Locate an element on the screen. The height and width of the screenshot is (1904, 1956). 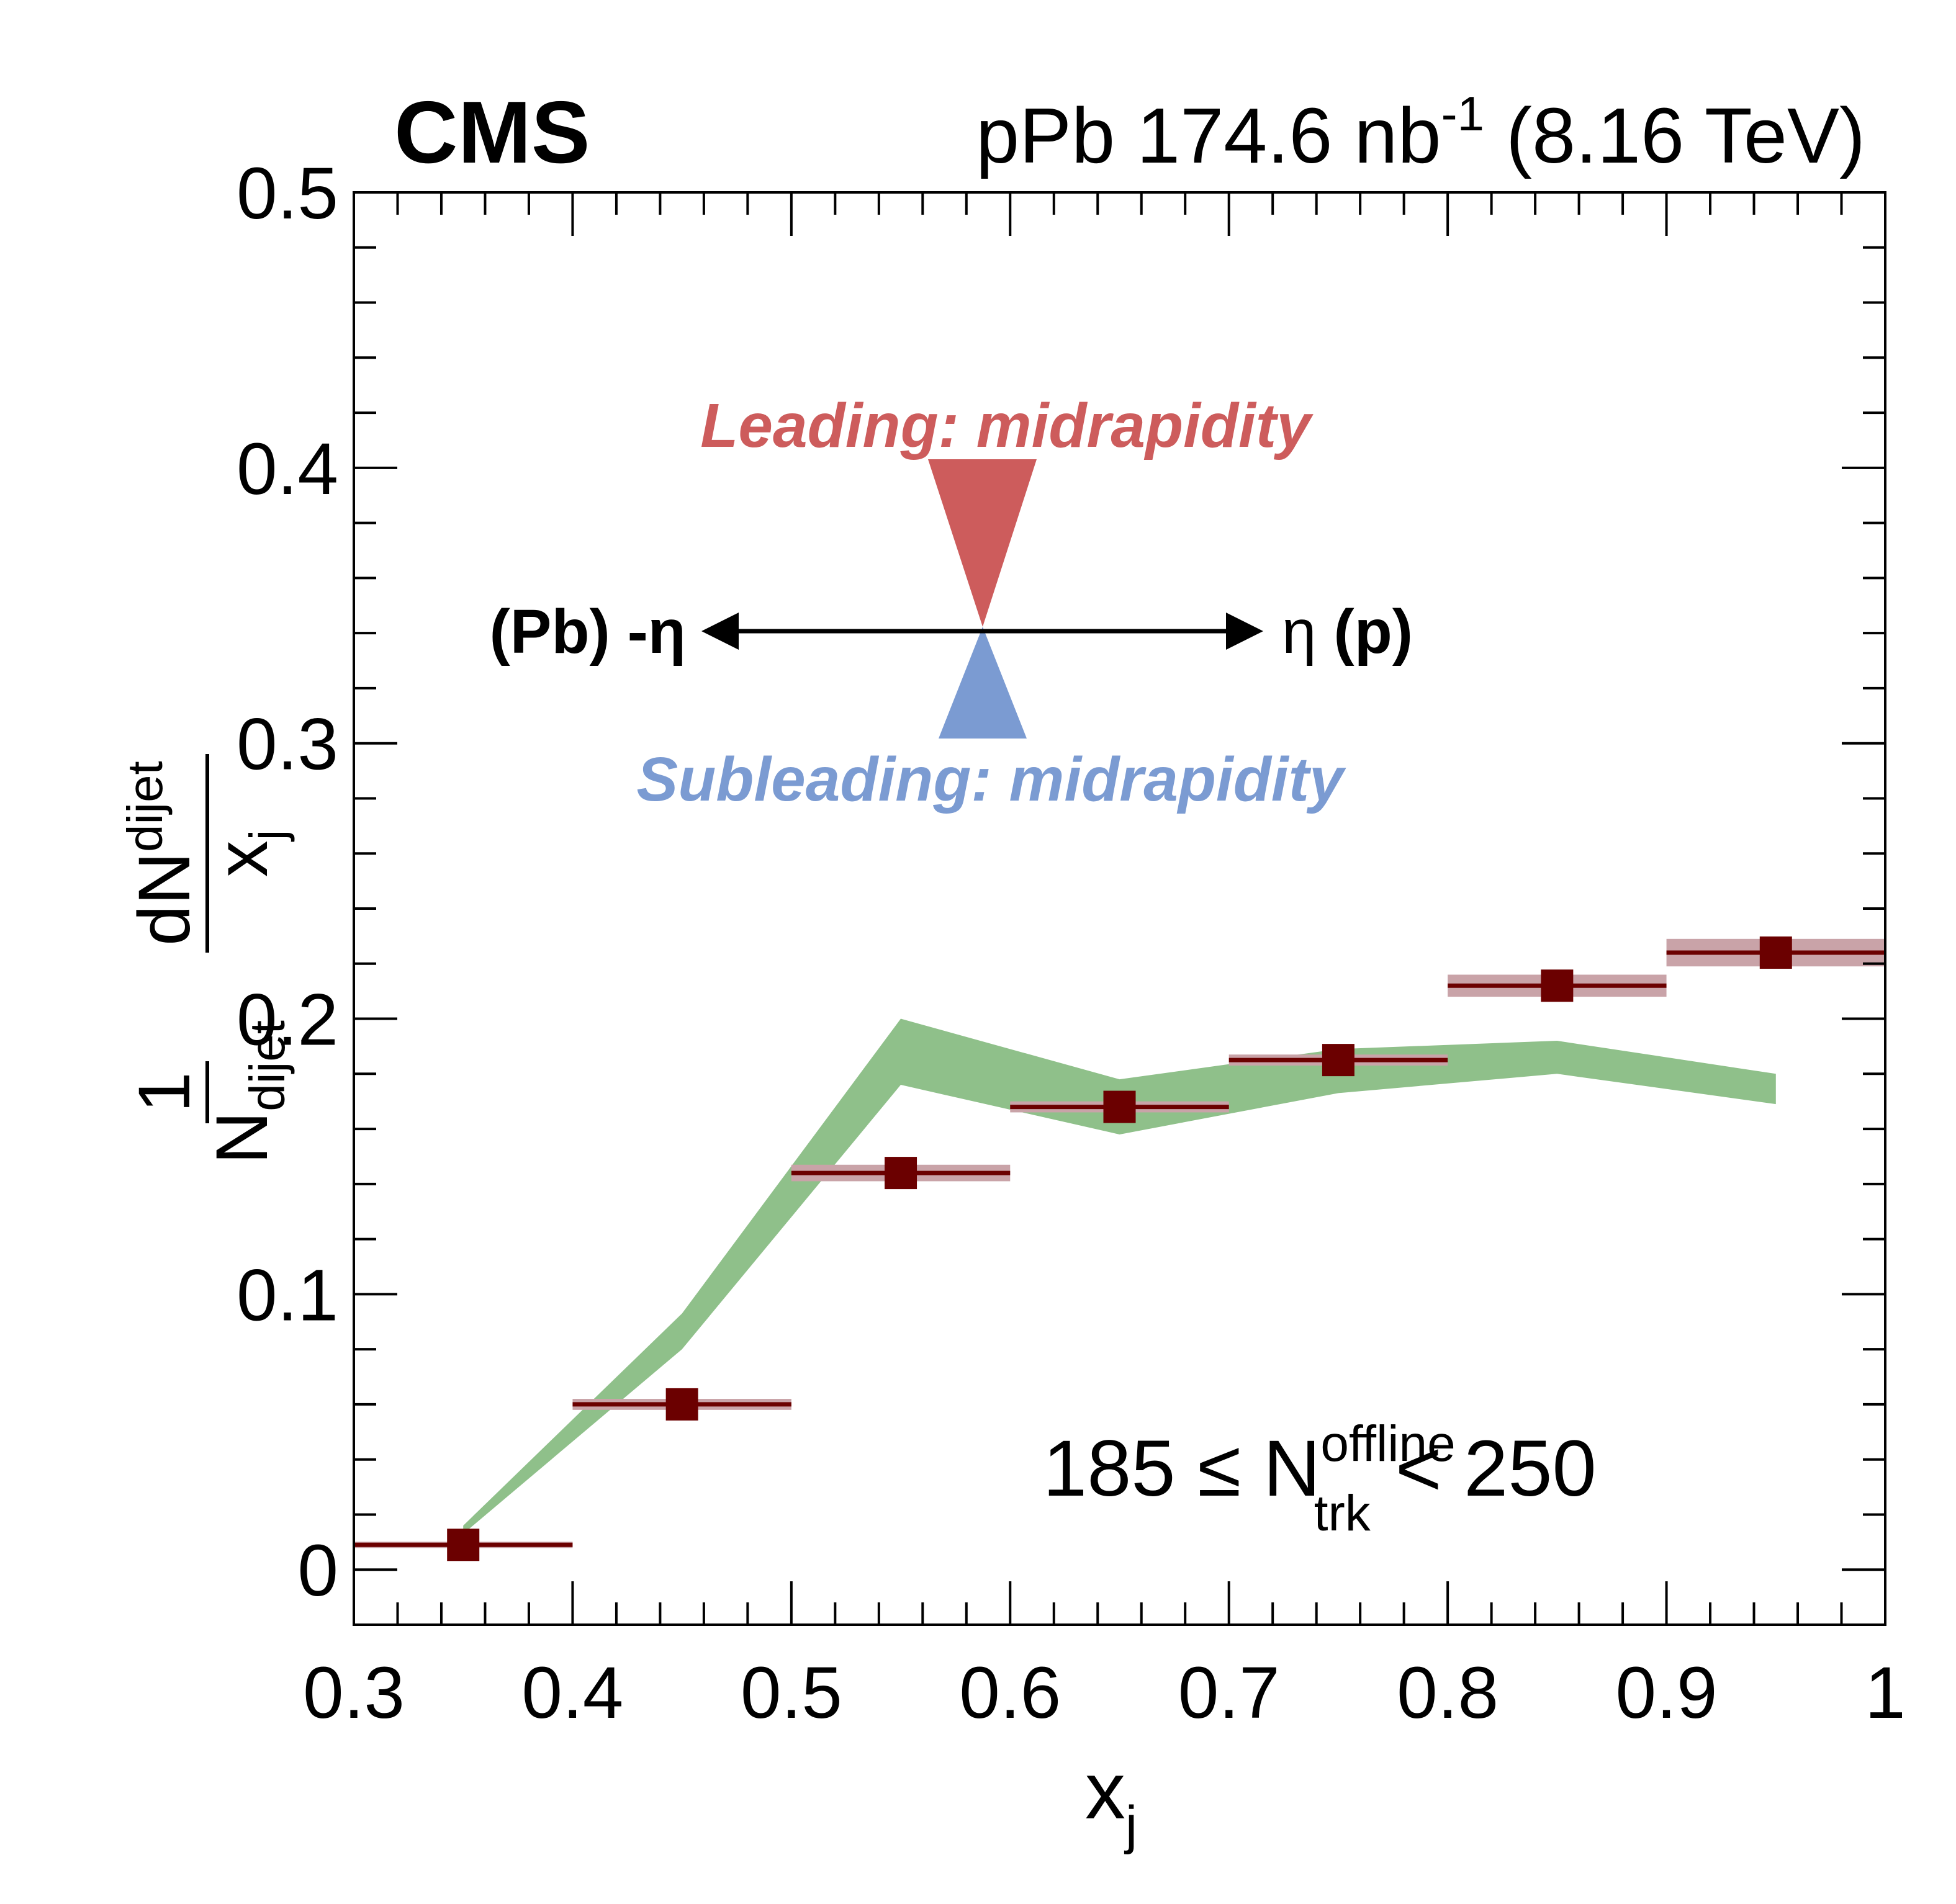
leading-label: Leading: midrapidity is located at coordinates (1007, 426).